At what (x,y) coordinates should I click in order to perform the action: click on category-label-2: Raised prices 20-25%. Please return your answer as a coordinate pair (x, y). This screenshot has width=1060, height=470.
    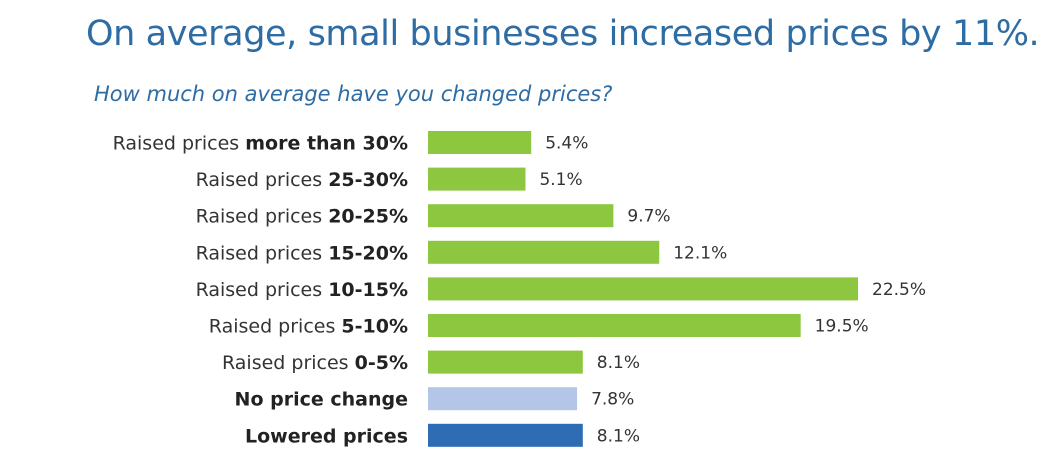
    Looking at the image, I should click on (302, 217).